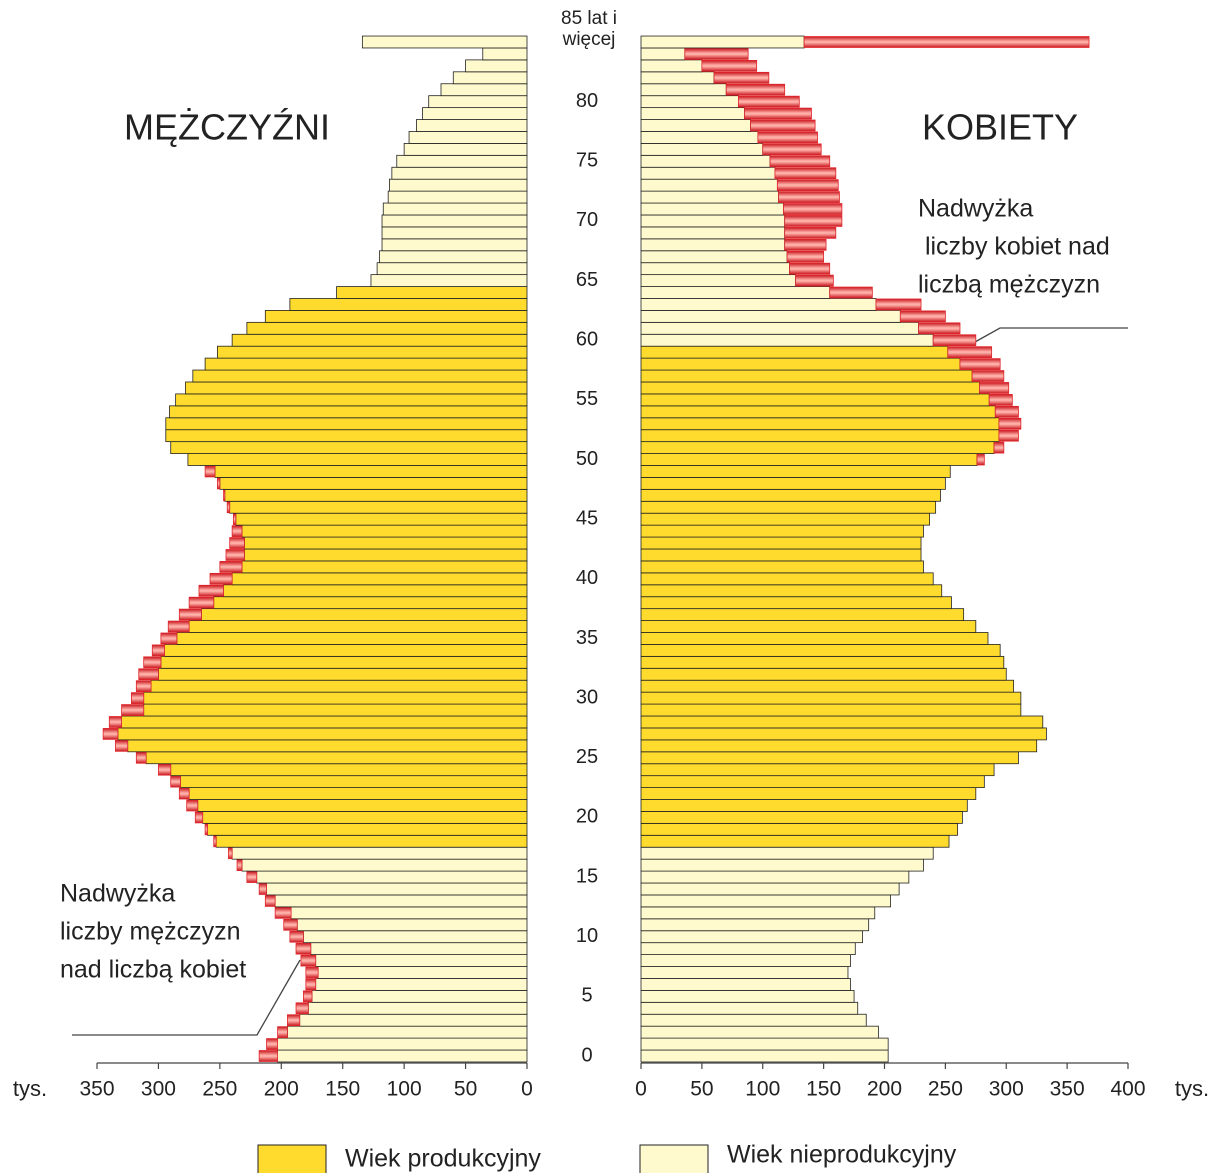 This screenshot has width=1220, height=1173. Describe the element at coordinates (587, 757) in the screenshot. I see `age-label: 25` at that location.